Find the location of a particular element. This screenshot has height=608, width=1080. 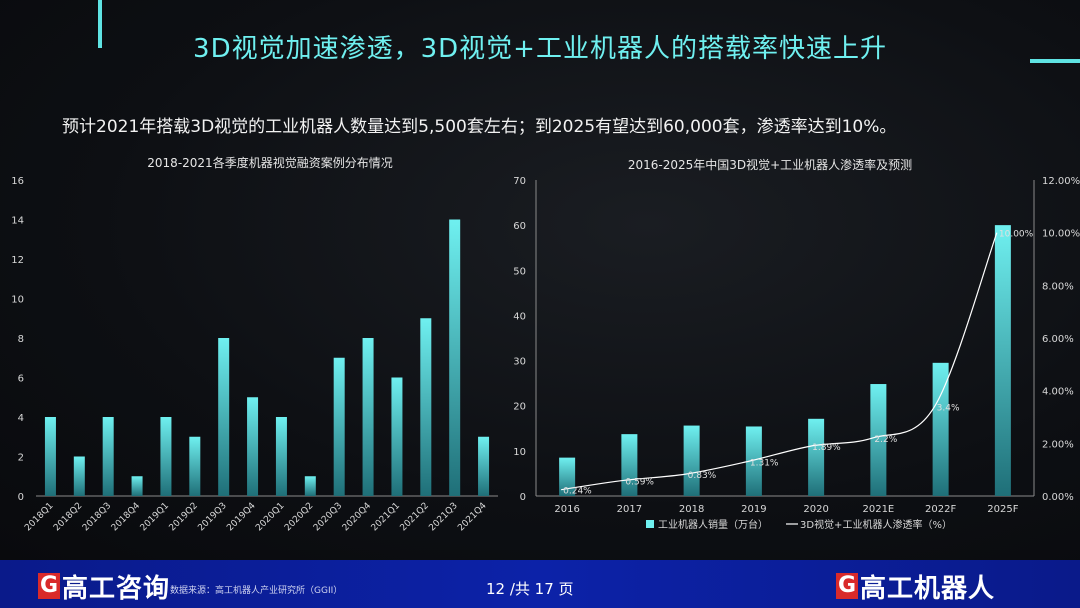

chart1-x-tick: 2018Q1 is located at coordinates (39, 517).